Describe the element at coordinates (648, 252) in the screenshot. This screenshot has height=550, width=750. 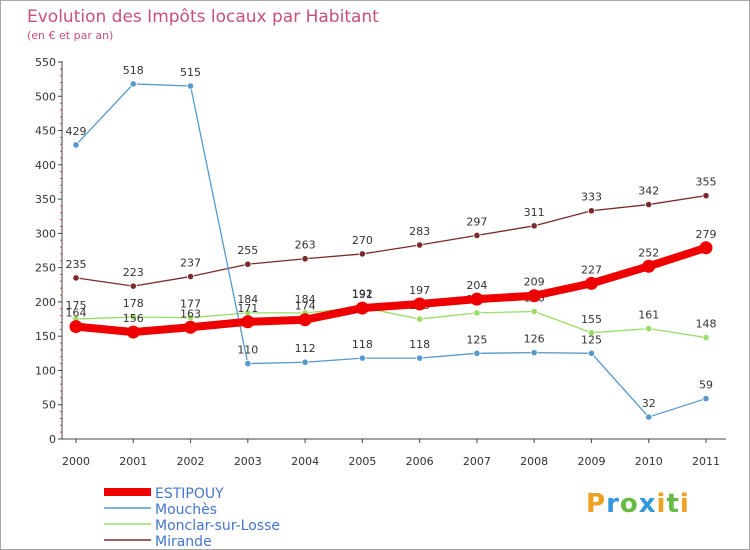
I see `data-label-estipouy: 252` at that location.